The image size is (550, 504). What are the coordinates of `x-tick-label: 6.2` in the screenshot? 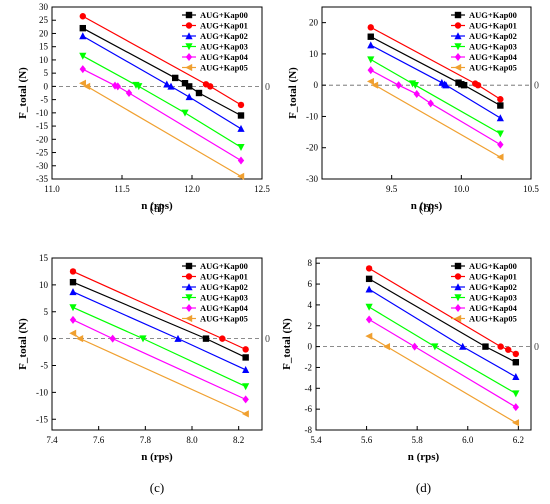 It's located at (518, 440).